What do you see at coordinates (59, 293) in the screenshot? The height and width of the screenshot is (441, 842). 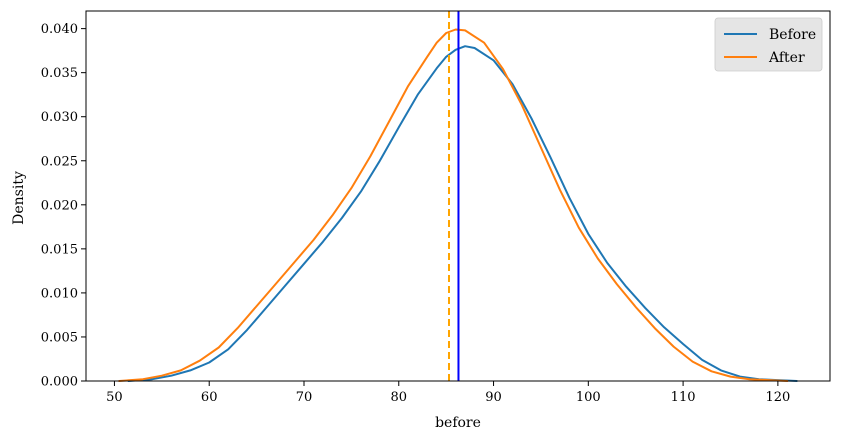 I see `y-tick-label: 0.010` at bounding box center [59, 293].